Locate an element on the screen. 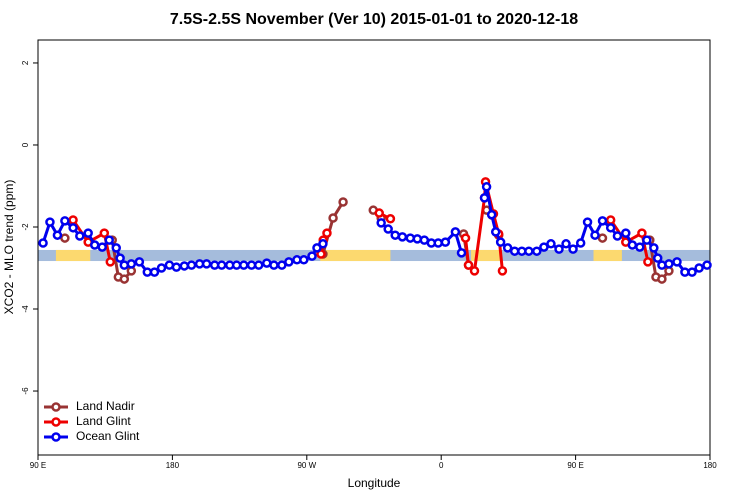 The height and width of the screenshot is (500, 750). y-tick-label: 2 is located at coordinates (25, 62).